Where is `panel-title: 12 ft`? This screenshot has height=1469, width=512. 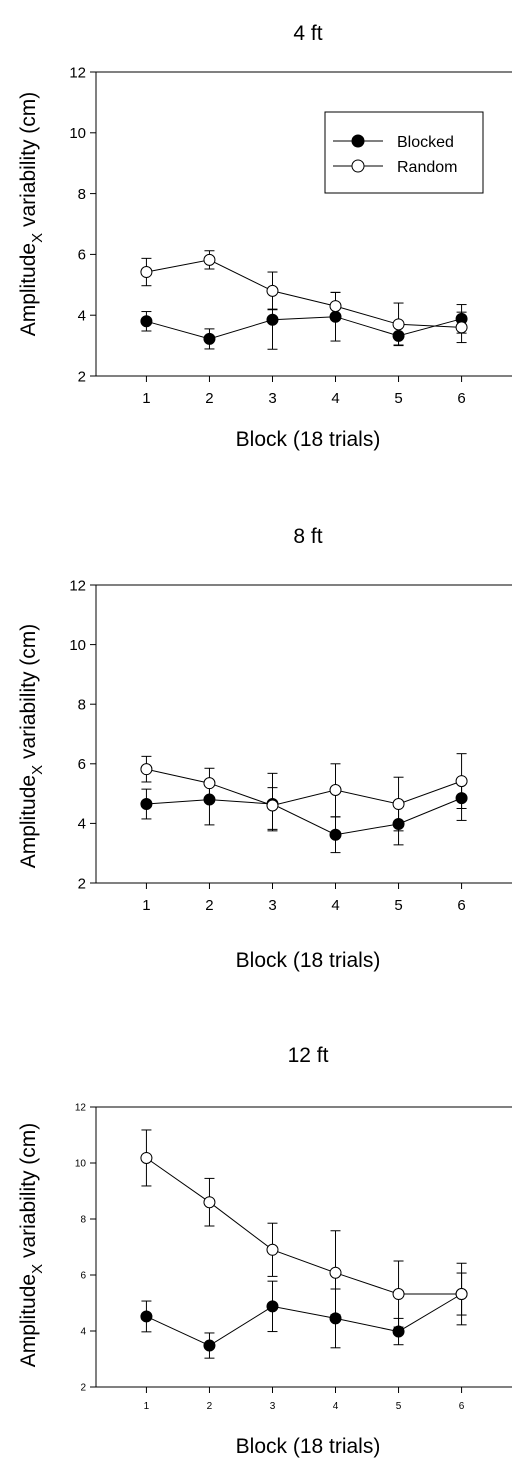
panel-title: 12 ft is located at coordinates (308, 1055).